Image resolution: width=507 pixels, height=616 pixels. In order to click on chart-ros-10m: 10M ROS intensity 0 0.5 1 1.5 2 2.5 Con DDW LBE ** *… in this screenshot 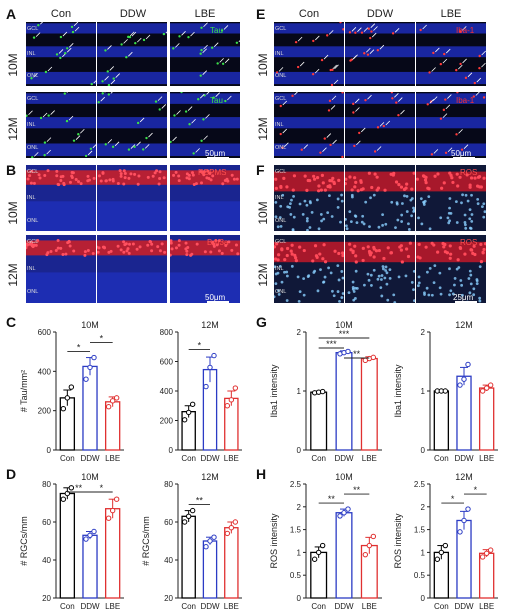, I will do `click(325, 541)`.